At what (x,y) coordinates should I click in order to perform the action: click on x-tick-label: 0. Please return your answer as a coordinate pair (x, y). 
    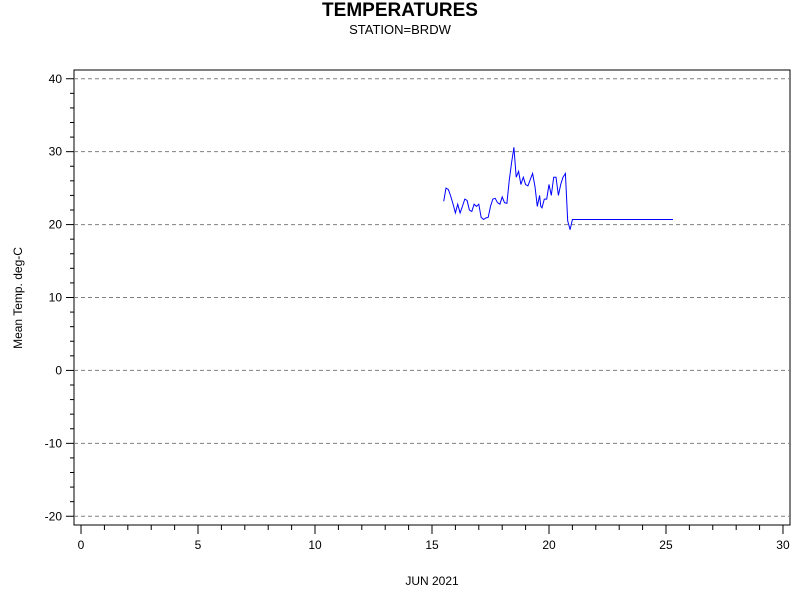
    Looking at the image, I should click on (81, 545).